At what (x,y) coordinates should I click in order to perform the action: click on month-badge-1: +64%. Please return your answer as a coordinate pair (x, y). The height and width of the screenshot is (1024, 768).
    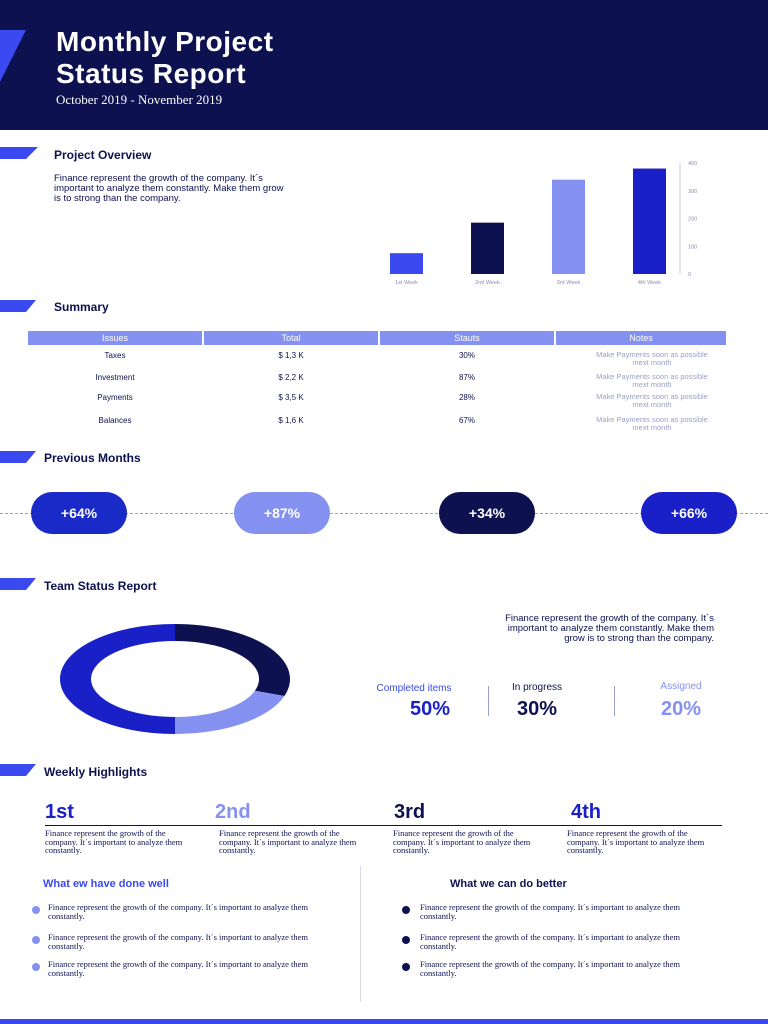
    Looking at the image, I should click on (79, 513).